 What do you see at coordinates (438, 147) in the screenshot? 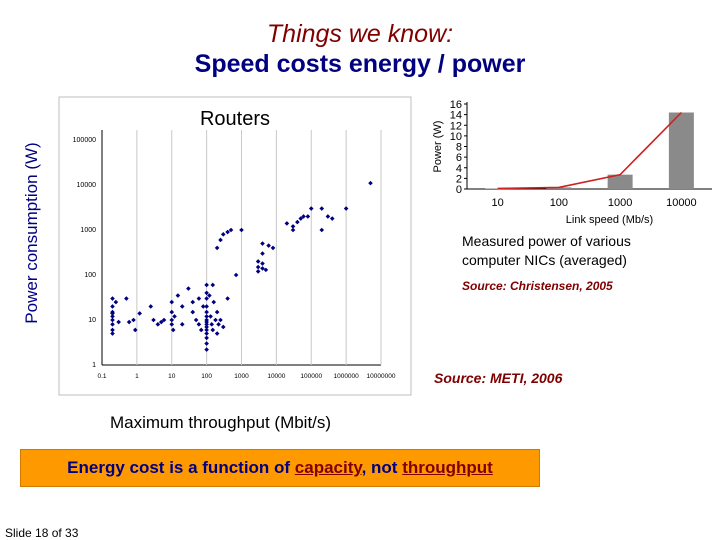
I see `nic-y-axis-label: Power (W)` at bounding box center [438, 147].